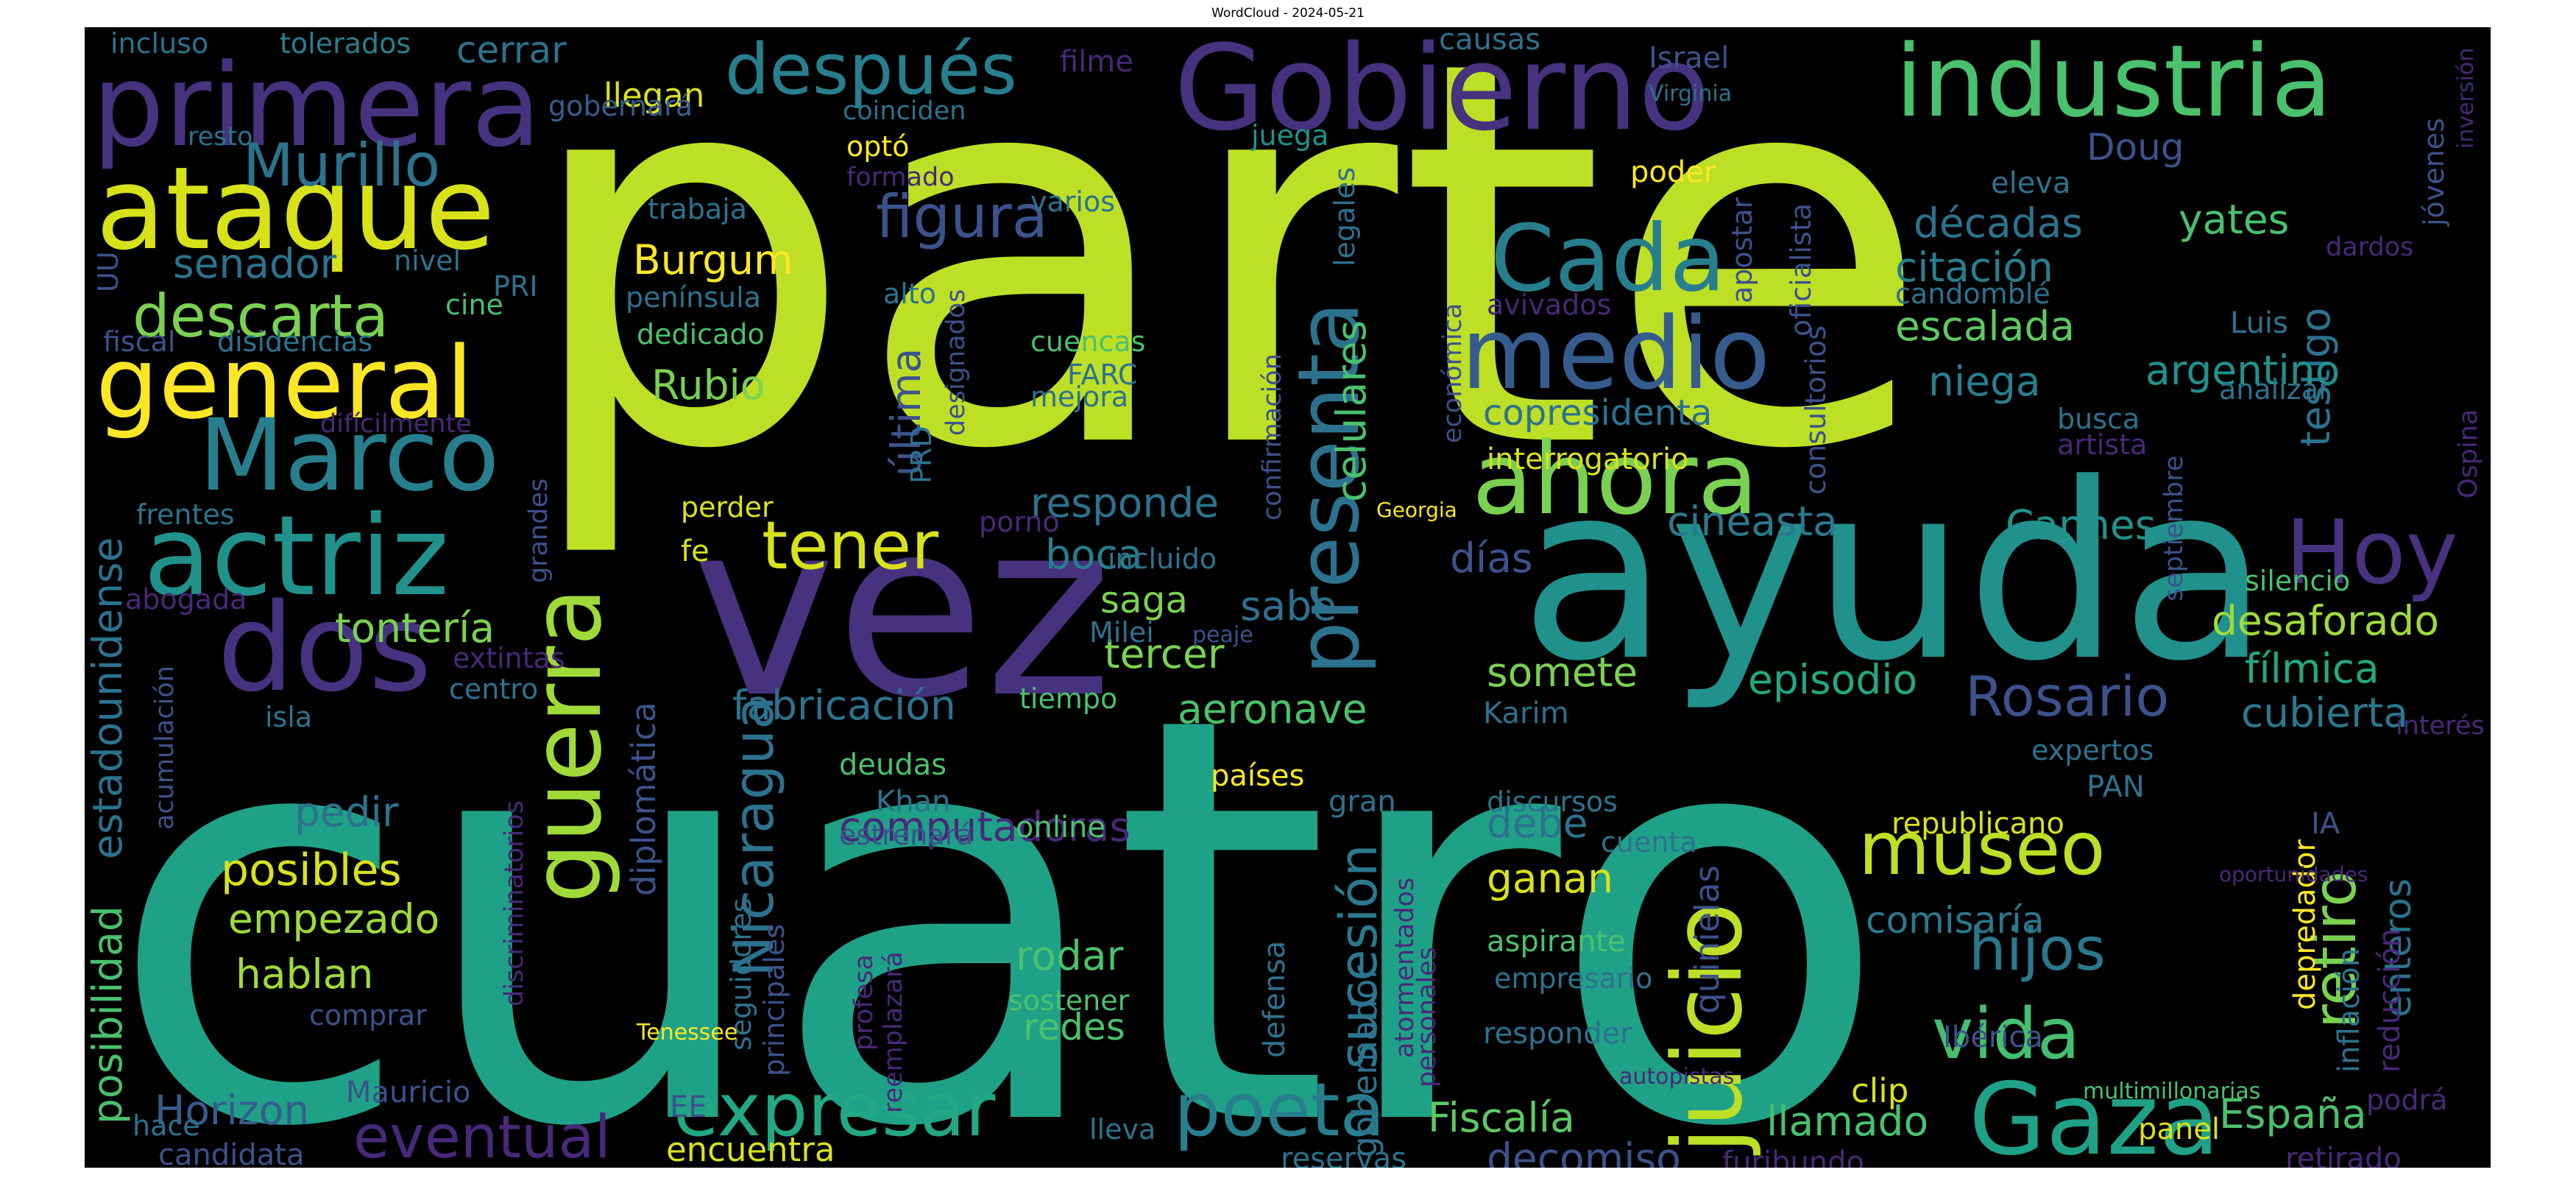 The height and width of the screenshot is (1178, 2576). I want to click on word-poeta: poeta, so click(1279, 1110).